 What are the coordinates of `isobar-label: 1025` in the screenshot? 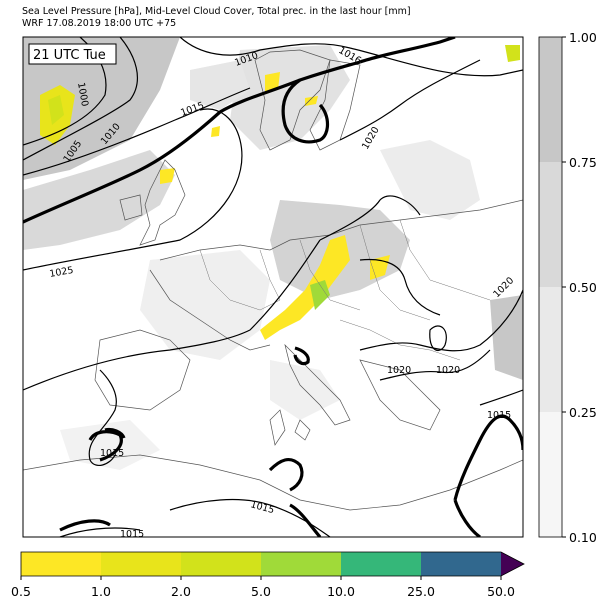 It's located at (62, 272).